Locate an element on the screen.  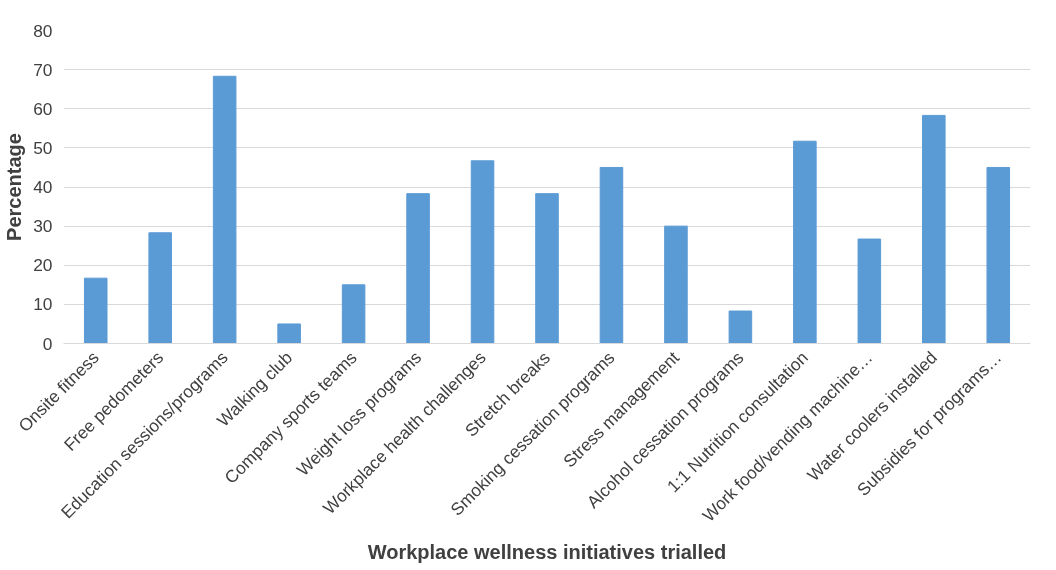
y-tick-label: 30 is located at coordinates (43, 226).